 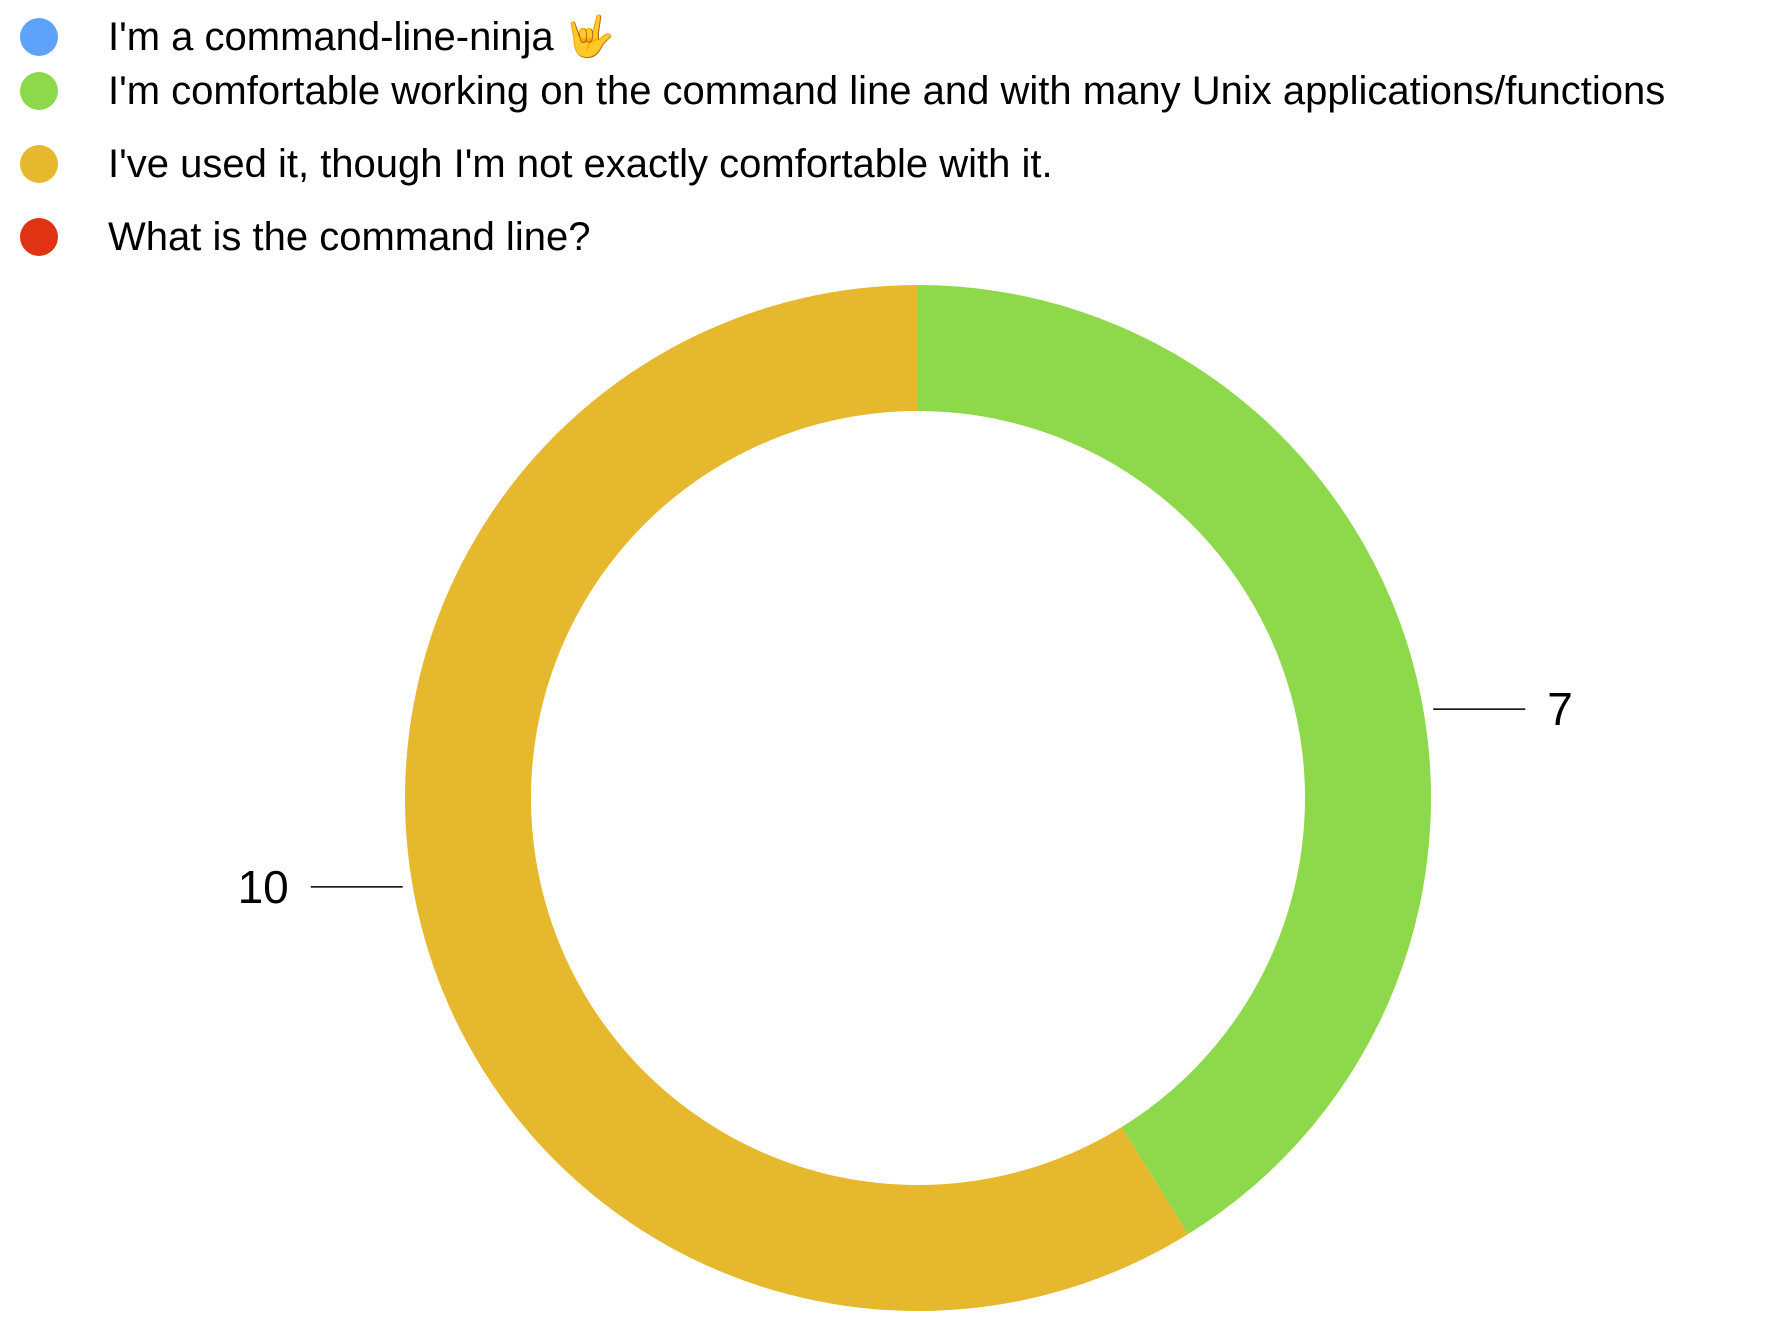 I want to click on legend-swatch-ninja, so click(x=39, y=37).